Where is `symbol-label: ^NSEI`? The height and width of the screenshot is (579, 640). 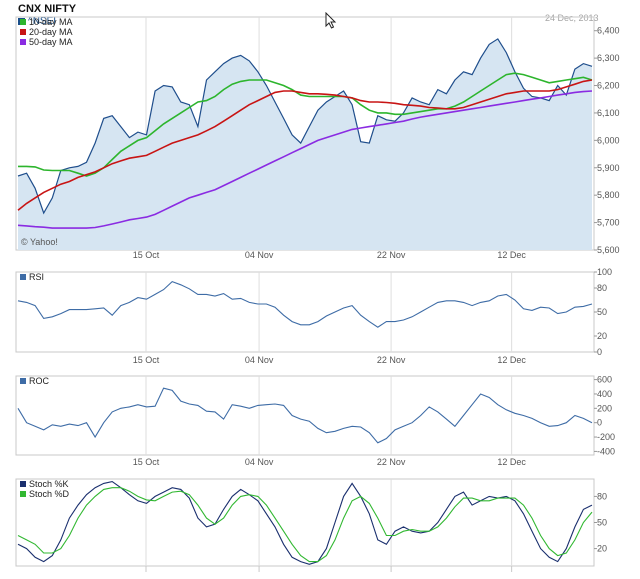 symbol-label: ^NSEI is located at coordinates (42, 21).